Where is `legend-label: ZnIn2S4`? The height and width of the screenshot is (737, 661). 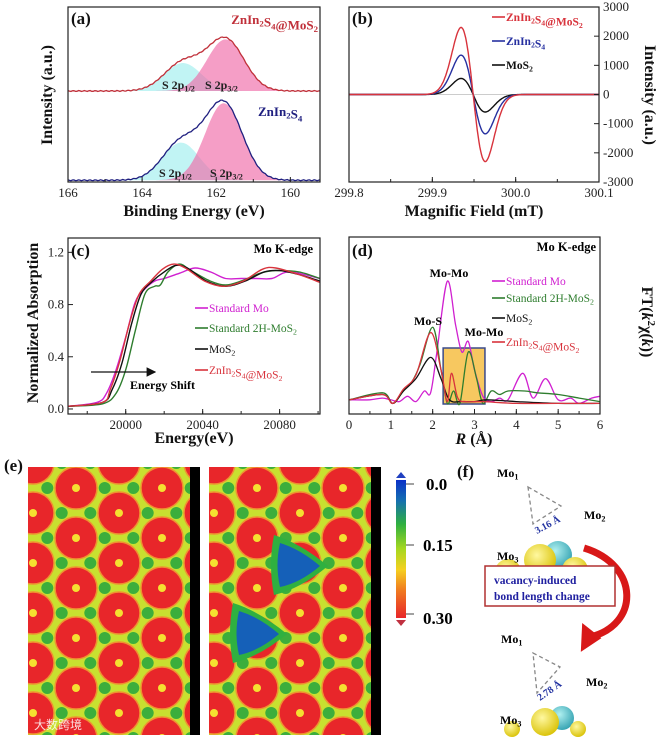
legend-label: ZnIn2S4 is located at coordinates (525, 44).